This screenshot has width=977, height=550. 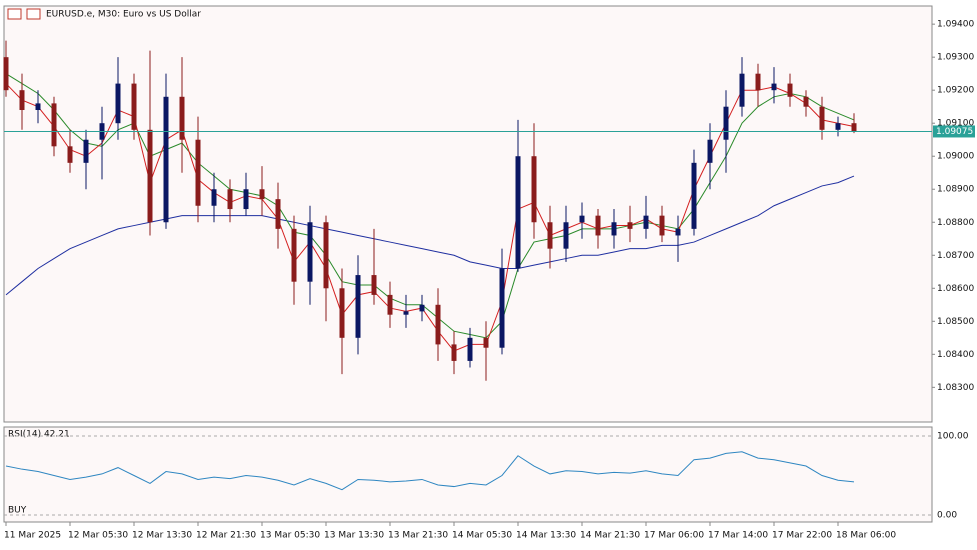 I want to click on rsi-title: RSI(14) 42.21, so click(x=39, y=435).